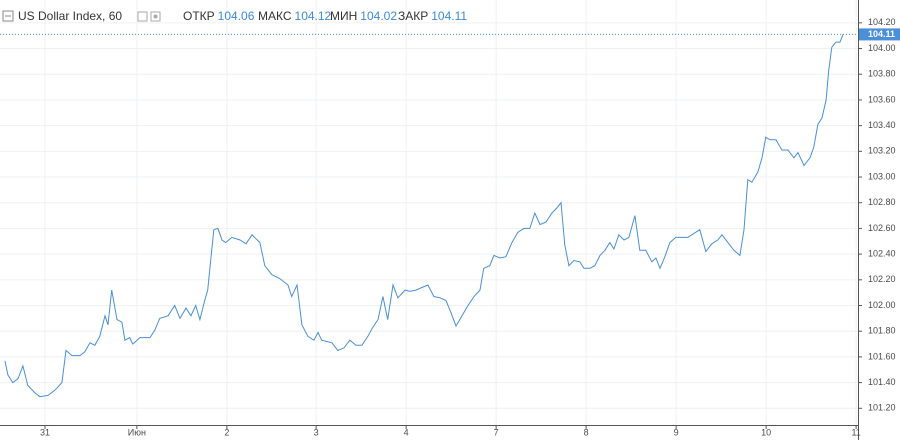  What do you see at coordinates (766, 432) in the screenshot?
I see `x-tick-label: 10` at bounding box center [766, 432].